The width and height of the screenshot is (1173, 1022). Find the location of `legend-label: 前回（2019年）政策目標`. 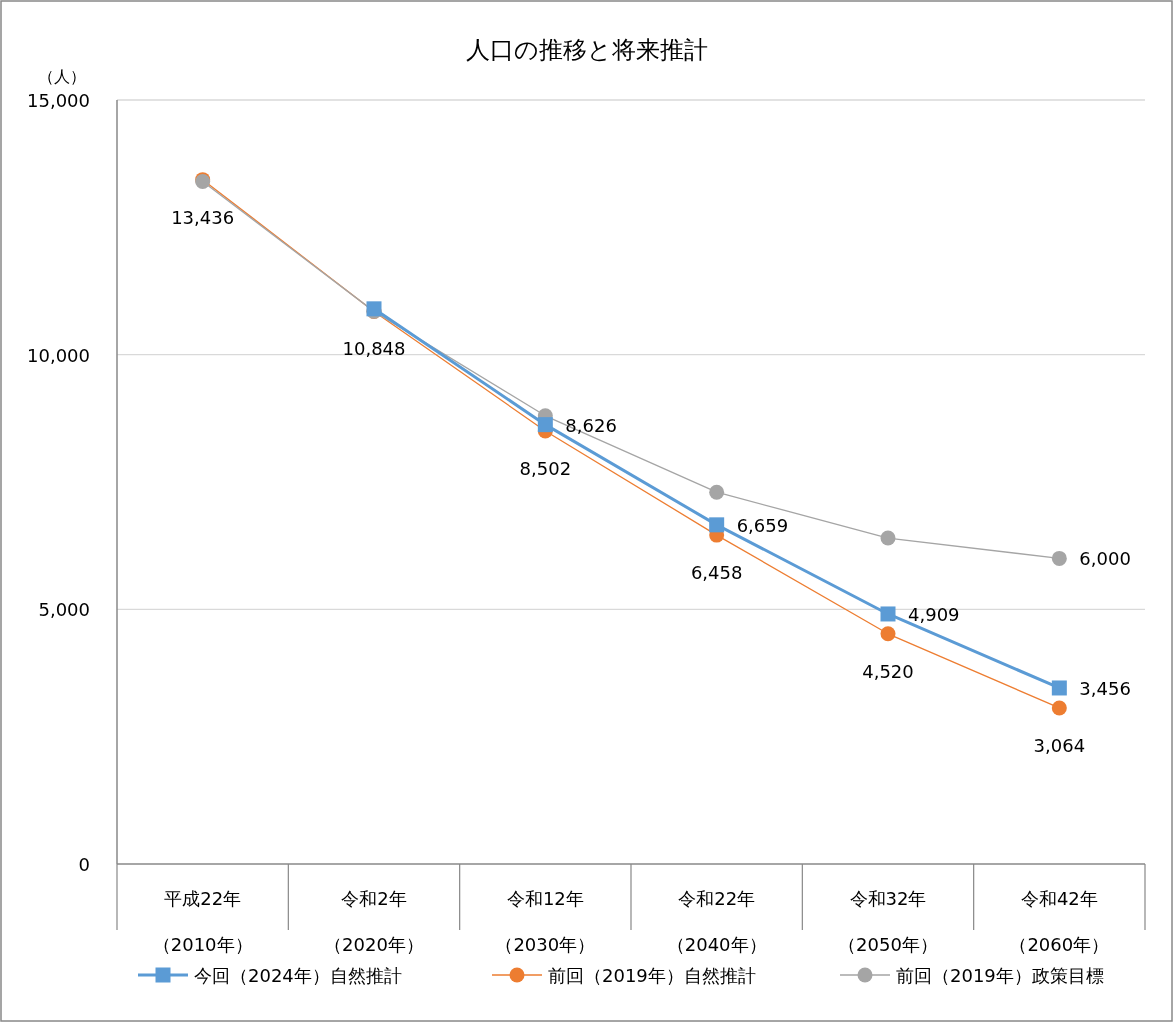

legend-label: 前回（2019年）政策目標 is located at coordinates (1000, 975).